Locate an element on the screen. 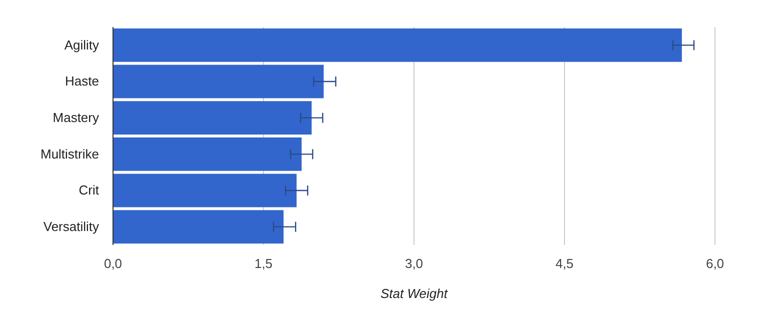 The width and height of the screenshot is (768, 322). y-tick-label: Multistrike is located at coordinates (69, 154).